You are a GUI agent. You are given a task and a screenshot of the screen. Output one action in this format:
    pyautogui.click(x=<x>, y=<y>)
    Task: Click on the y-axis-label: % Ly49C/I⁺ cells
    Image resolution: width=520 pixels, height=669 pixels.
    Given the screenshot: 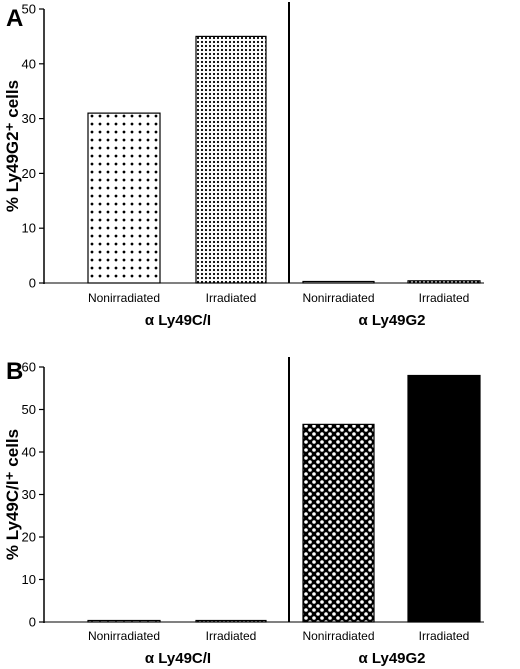 What is the action you would take?
    pyautogui.click(x=12, y=494)
    